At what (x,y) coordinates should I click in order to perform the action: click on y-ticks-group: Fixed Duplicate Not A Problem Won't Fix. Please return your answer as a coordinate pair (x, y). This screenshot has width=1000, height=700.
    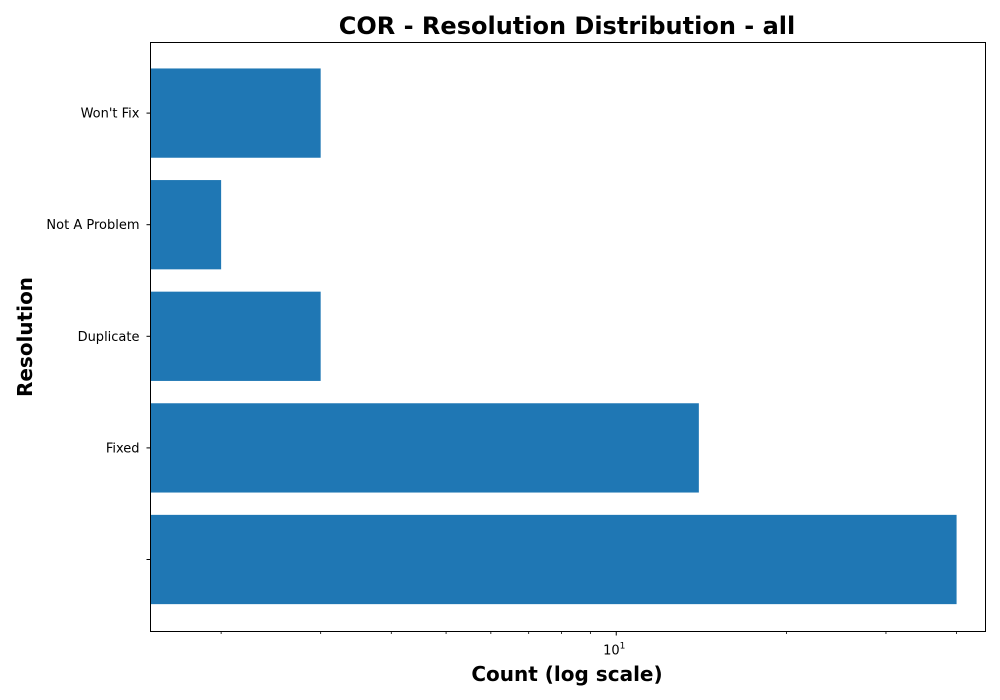
    Looking at the image, I should click on (98, 333).